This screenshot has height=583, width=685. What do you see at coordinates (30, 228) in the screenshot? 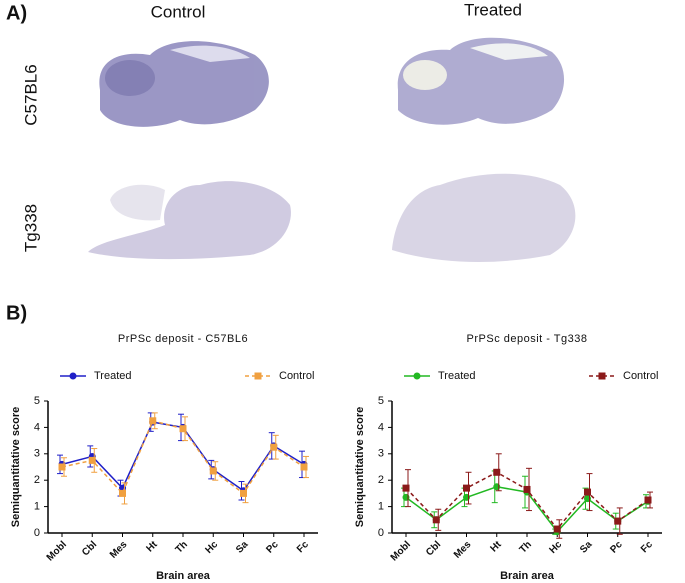
I see `row-label: Tg338` at bounding box center [30, 228].